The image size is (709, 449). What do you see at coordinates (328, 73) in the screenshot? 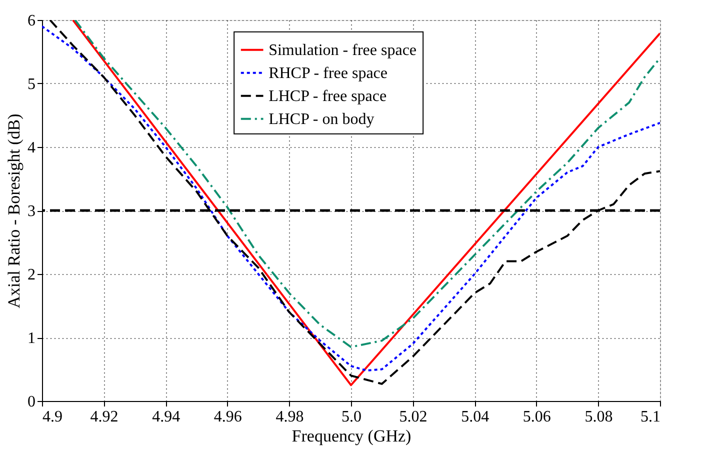
I see `legend-label: RHCP - free space` at bounding box center [328, 73].